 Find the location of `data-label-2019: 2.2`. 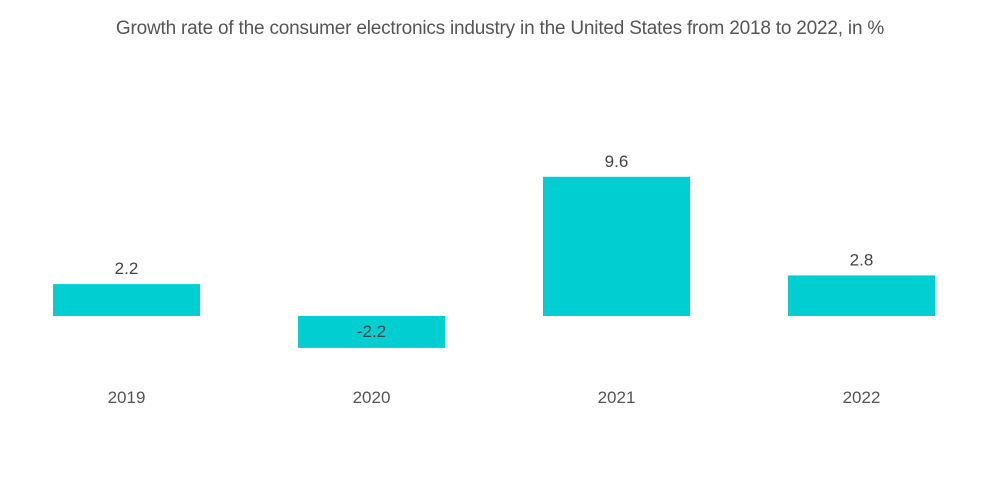

data-label-2019: 2.2 is located at coordinates (127, 268).